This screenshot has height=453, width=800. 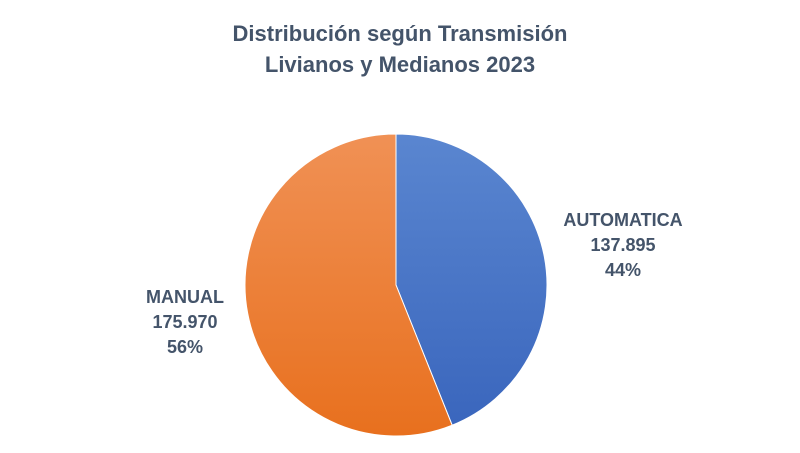 What do you see at coordinates (400, 64) in the screenshot?
I see `chart-subtitle: Livianos y Medianos 2023` at bounding box center [400, 64].